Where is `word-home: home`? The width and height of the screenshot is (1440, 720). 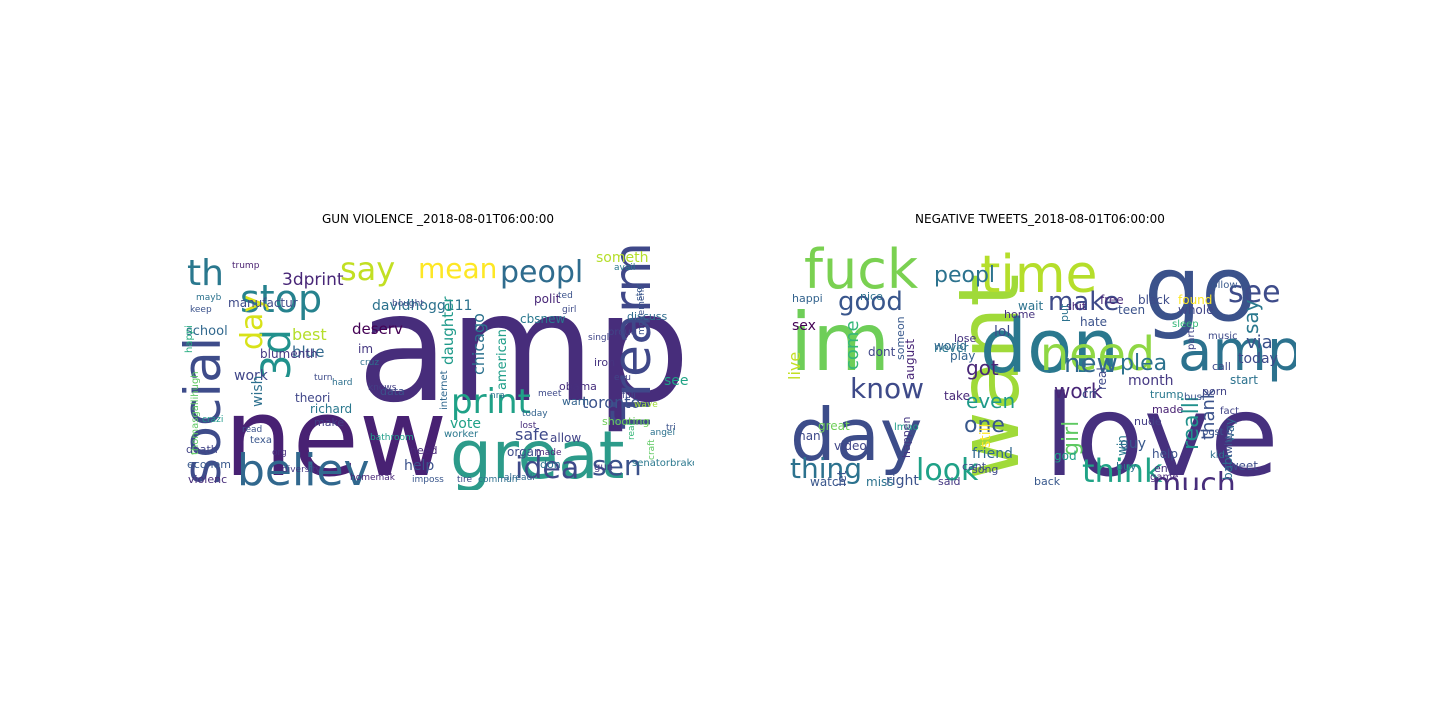
word-home: home is located at coordinates (1019, 314).